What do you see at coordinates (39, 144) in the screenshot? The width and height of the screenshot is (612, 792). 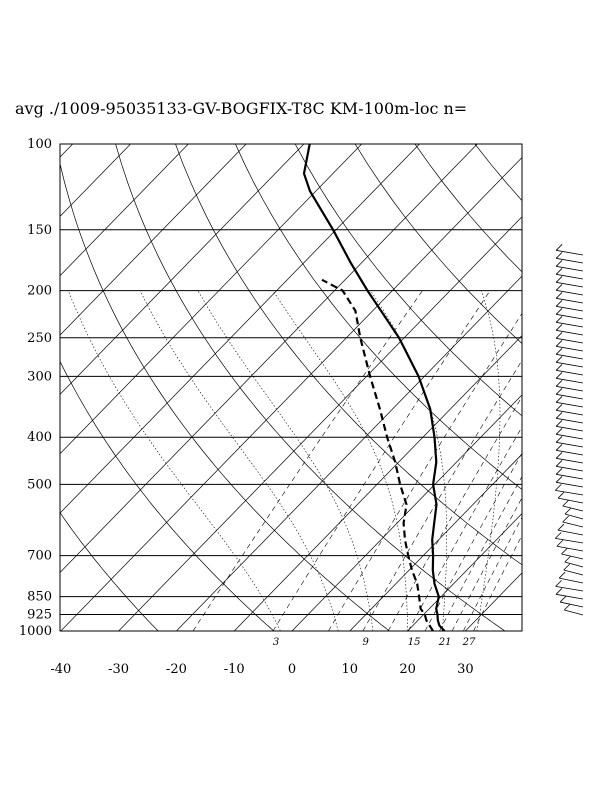 I see `pressure-tick-label: 100` at bounding box center [39, 144].